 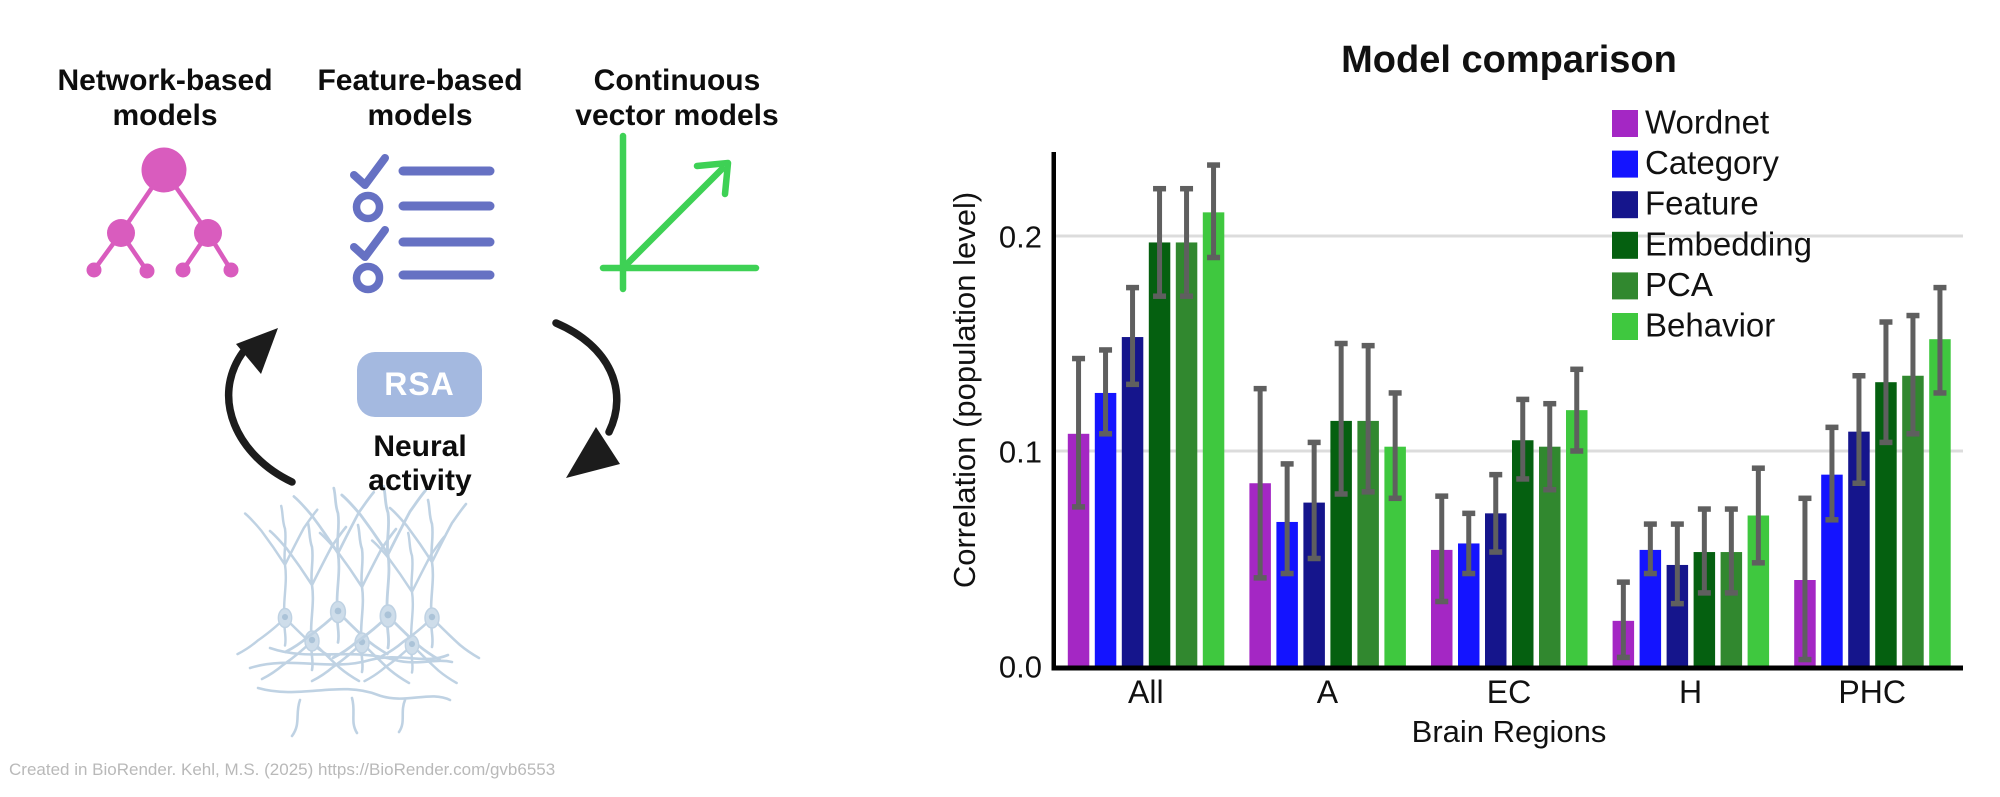 What do you see at coordinates (586, 398) in the screenshot?
I see `cycle-arrow-down-icon` at bounding box center [586, 398].